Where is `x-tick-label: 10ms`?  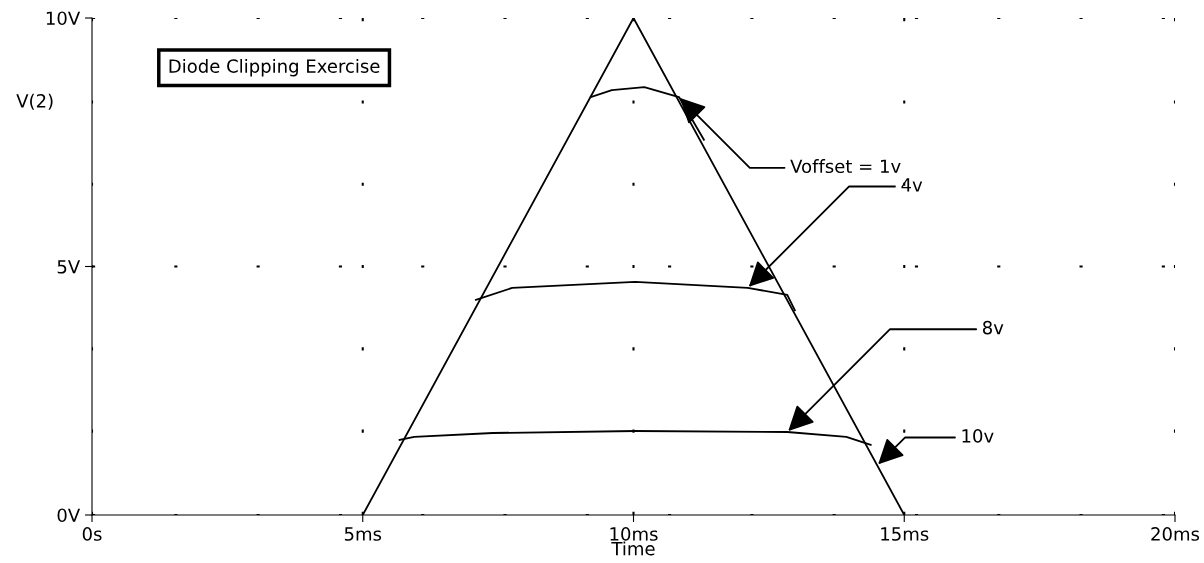 x-tick-label: 10ms is located at coordinates (634, 534).